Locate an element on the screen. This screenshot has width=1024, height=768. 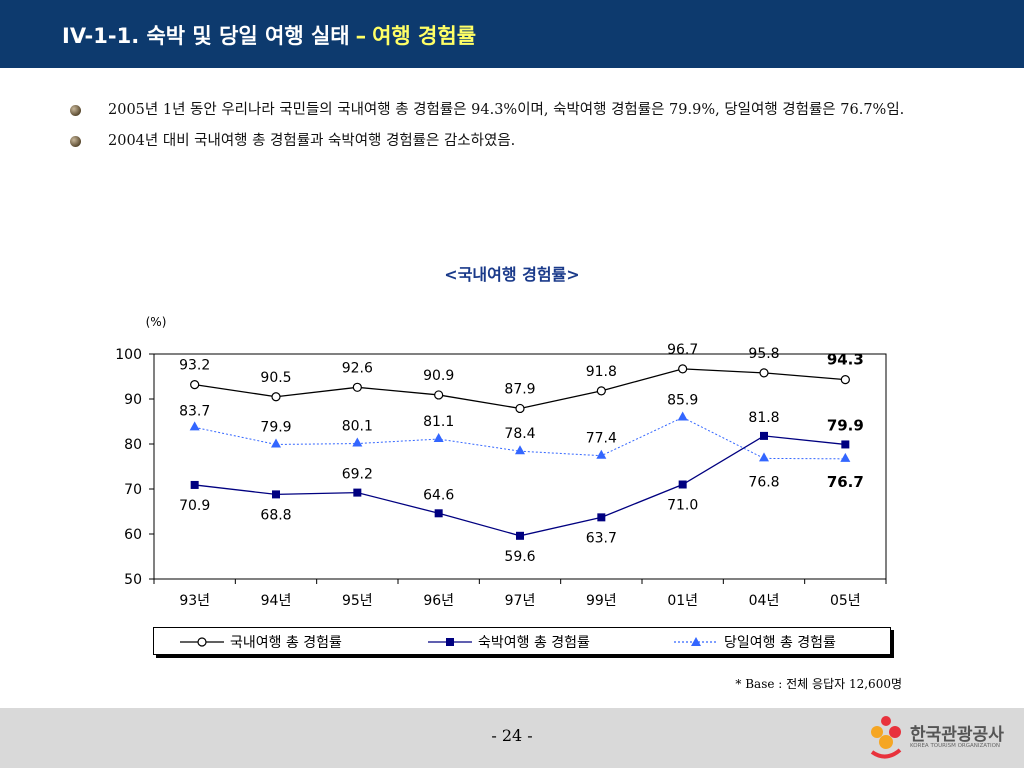
bullet-text: 2004년 대비 국내여행 총 경험률과 숙박여행 경험률은 감소하였음. is located at coordinates (312, 141).